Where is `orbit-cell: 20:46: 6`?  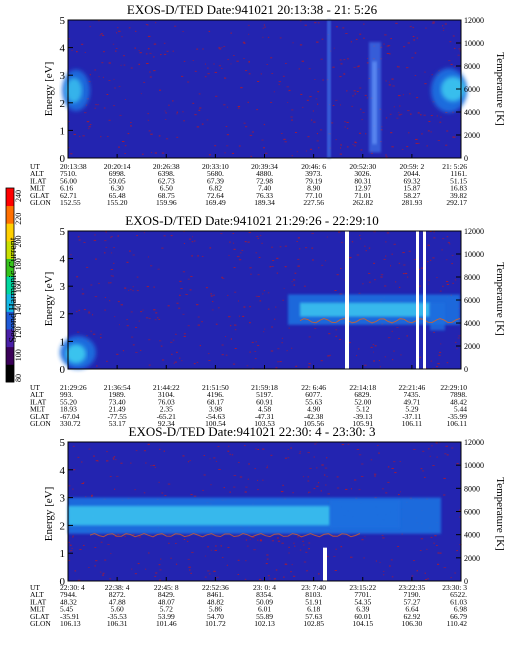
orbit-cell: 20:46: 6 is located at coordinates (313, 166).